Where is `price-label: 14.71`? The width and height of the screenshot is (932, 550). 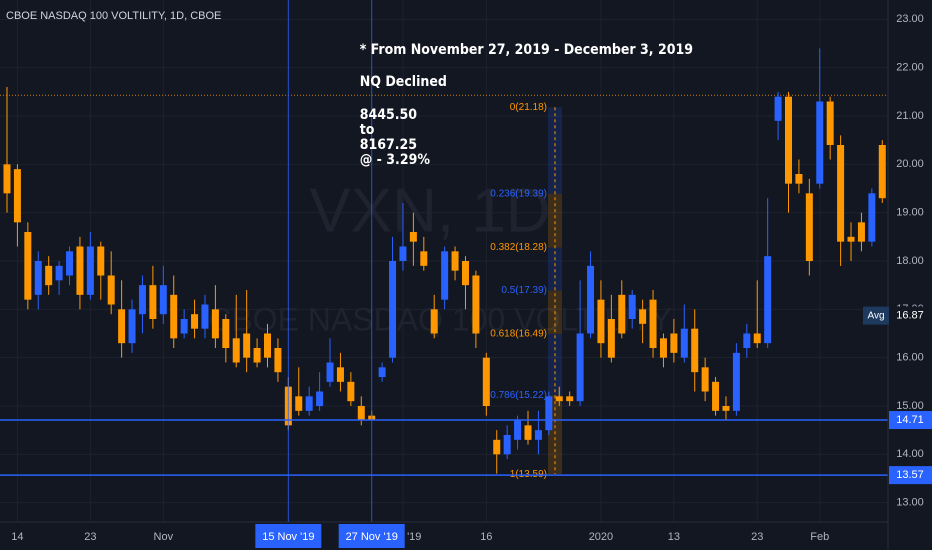 price-label: 14.71 is located at coordinates (910, 420).